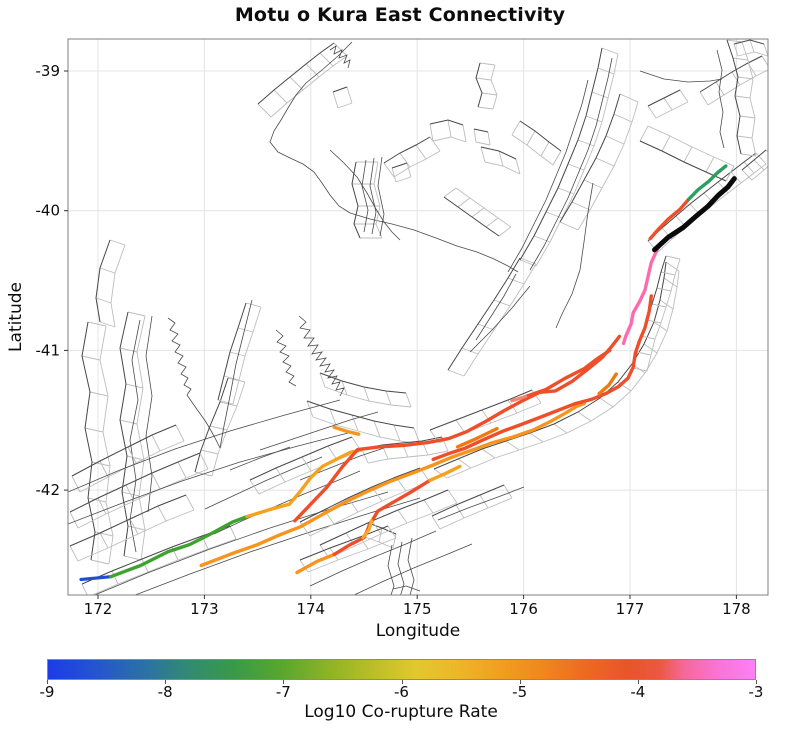  What do you see at coordinates (457, 428) in the screenshot?
I see `rupture-path-red-main-diagonal` at bounding box center [457, 428].